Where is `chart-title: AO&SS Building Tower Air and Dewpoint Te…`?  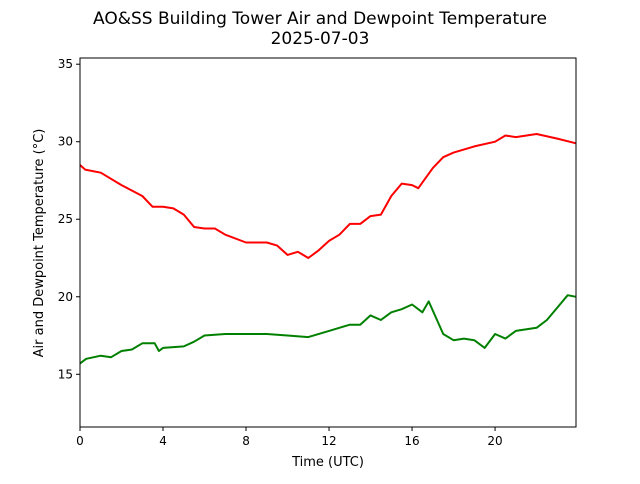
chart-title: AO&SS Building Tower Air and Dewpoint Te… is located at coordinates (320, 19).